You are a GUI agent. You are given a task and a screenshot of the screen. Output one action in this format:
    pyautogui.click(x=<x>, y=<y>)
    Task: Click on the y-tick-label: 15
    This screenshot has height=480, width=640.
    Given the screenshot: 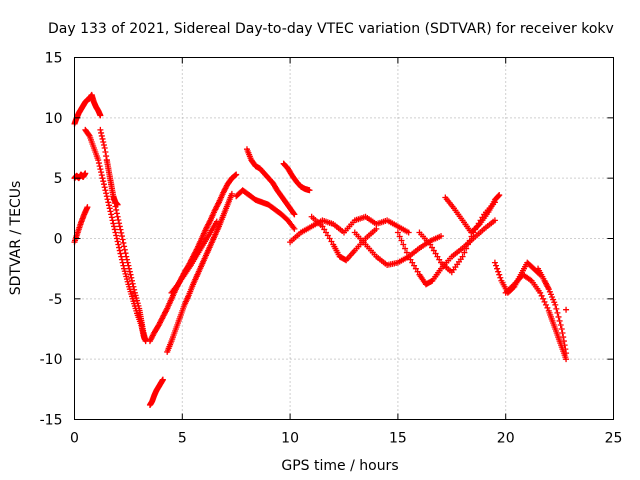 What is the action you would take?
    pyautogui.click(x=54, y=59)
    